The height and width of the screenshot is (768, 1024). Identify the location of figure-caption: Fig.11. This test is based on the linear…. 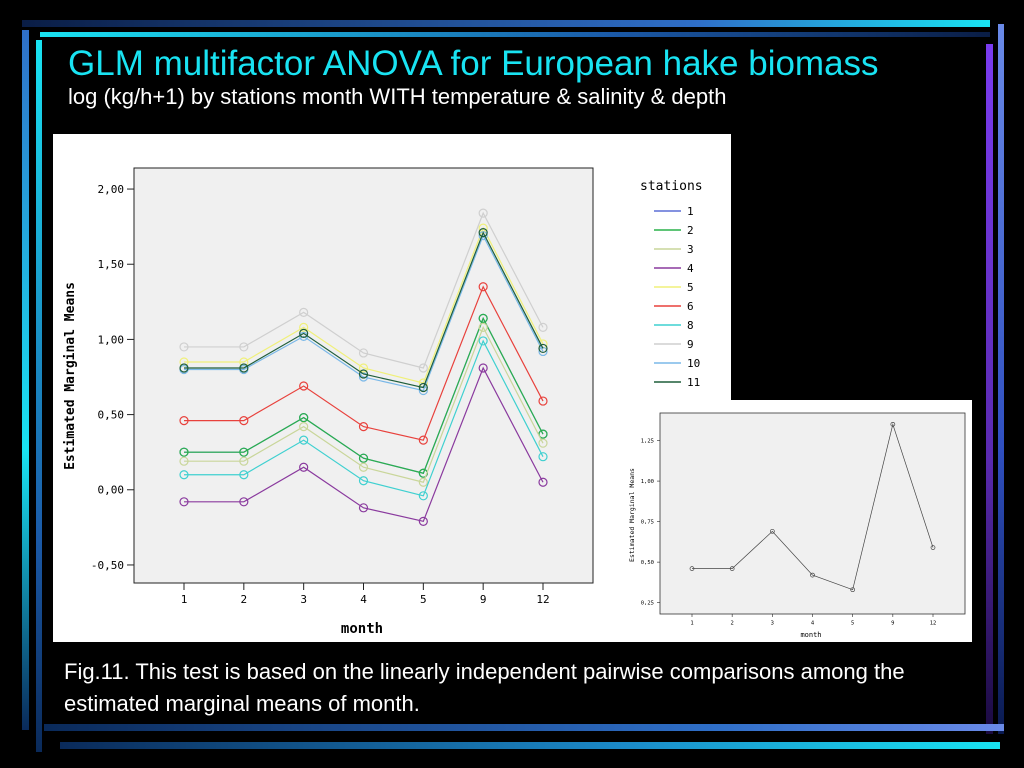
(484, 687).